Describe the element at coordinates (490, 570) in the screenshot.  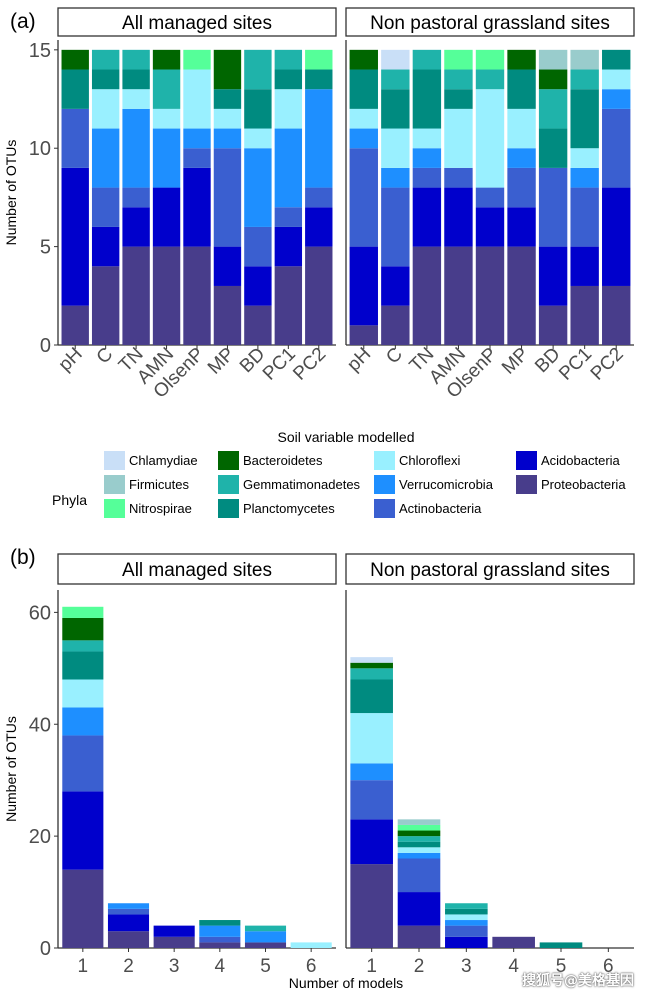
I see `facet-title: Non pastoral grassland sites` at that location.